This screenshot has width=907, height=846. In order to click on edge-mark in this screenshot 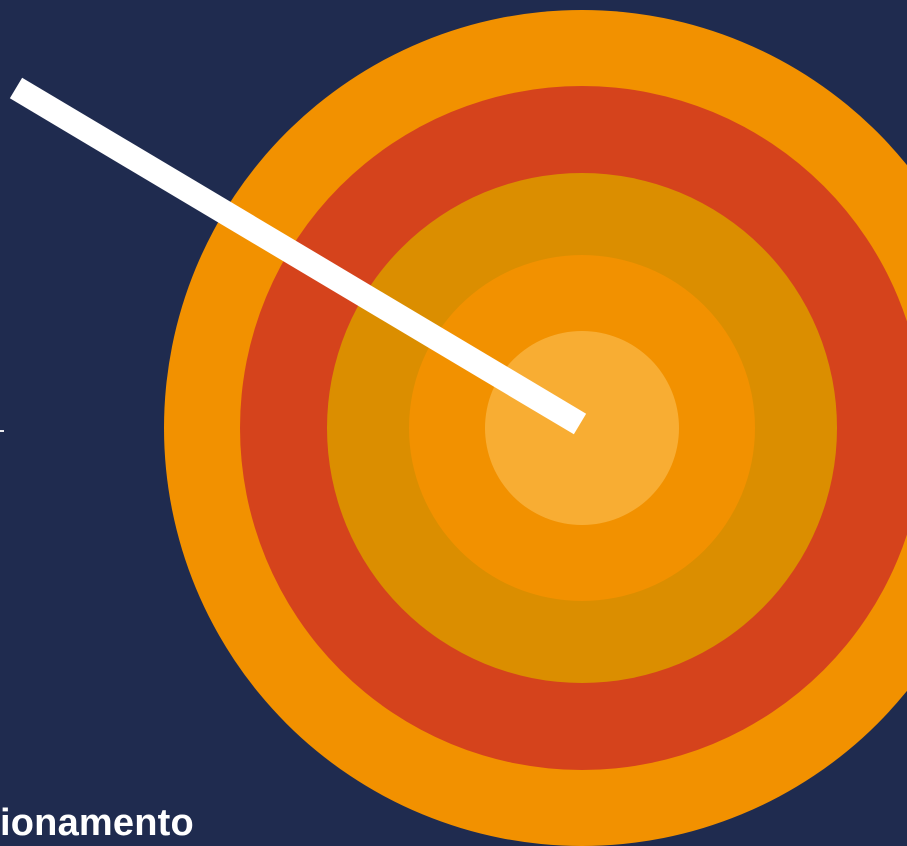, I will do `click(2, 431)`.